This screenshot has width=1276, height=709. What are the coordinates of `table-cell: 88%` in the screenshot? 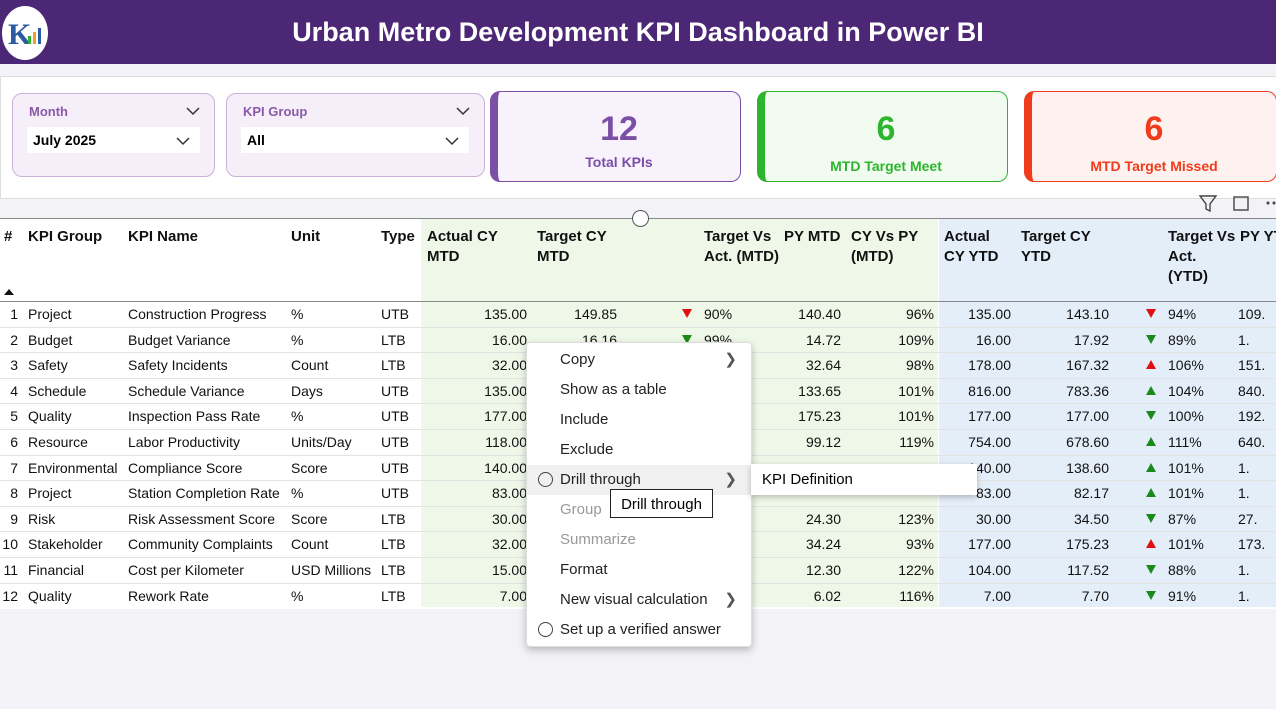 It's located at (1182, 570).